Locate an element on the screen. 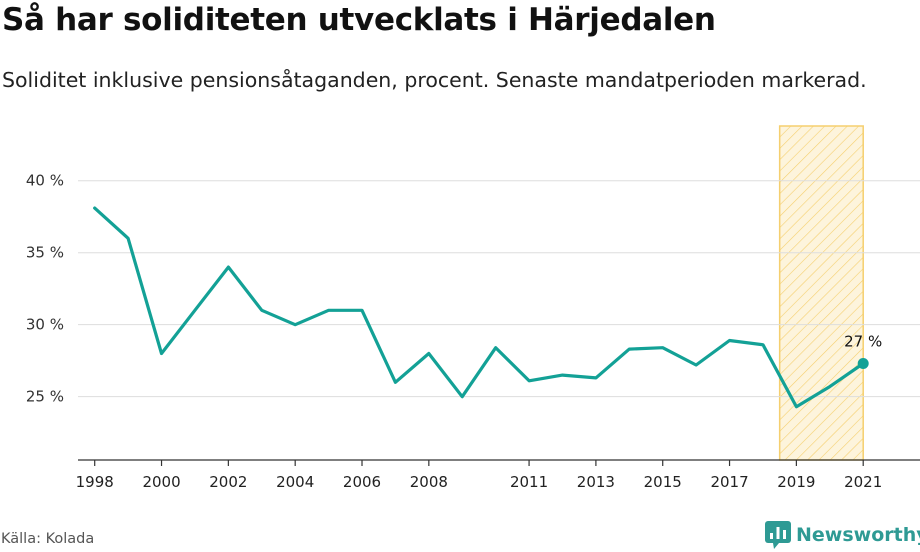 The image size is (920, 552). x-tick-label: 1998 is located at coordinates (95, 482).